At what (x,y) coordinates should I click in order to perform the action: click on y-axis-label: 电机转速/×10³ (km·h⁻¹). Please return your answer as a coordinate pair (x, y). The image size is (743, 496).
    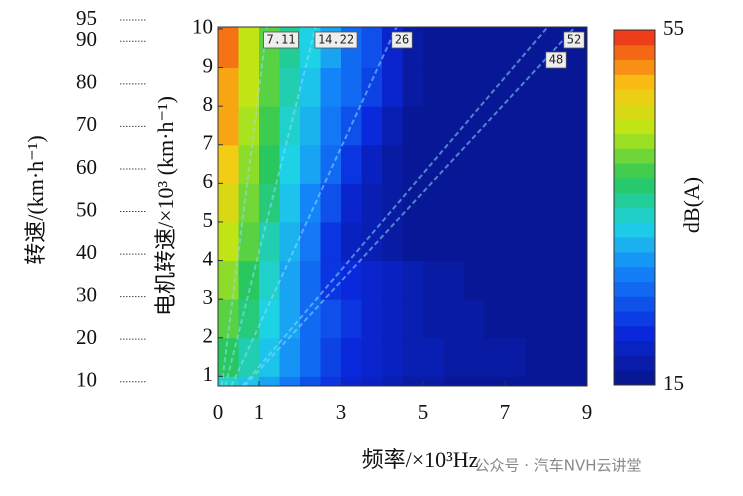
    Looking at the image, I should click on (165, 206).